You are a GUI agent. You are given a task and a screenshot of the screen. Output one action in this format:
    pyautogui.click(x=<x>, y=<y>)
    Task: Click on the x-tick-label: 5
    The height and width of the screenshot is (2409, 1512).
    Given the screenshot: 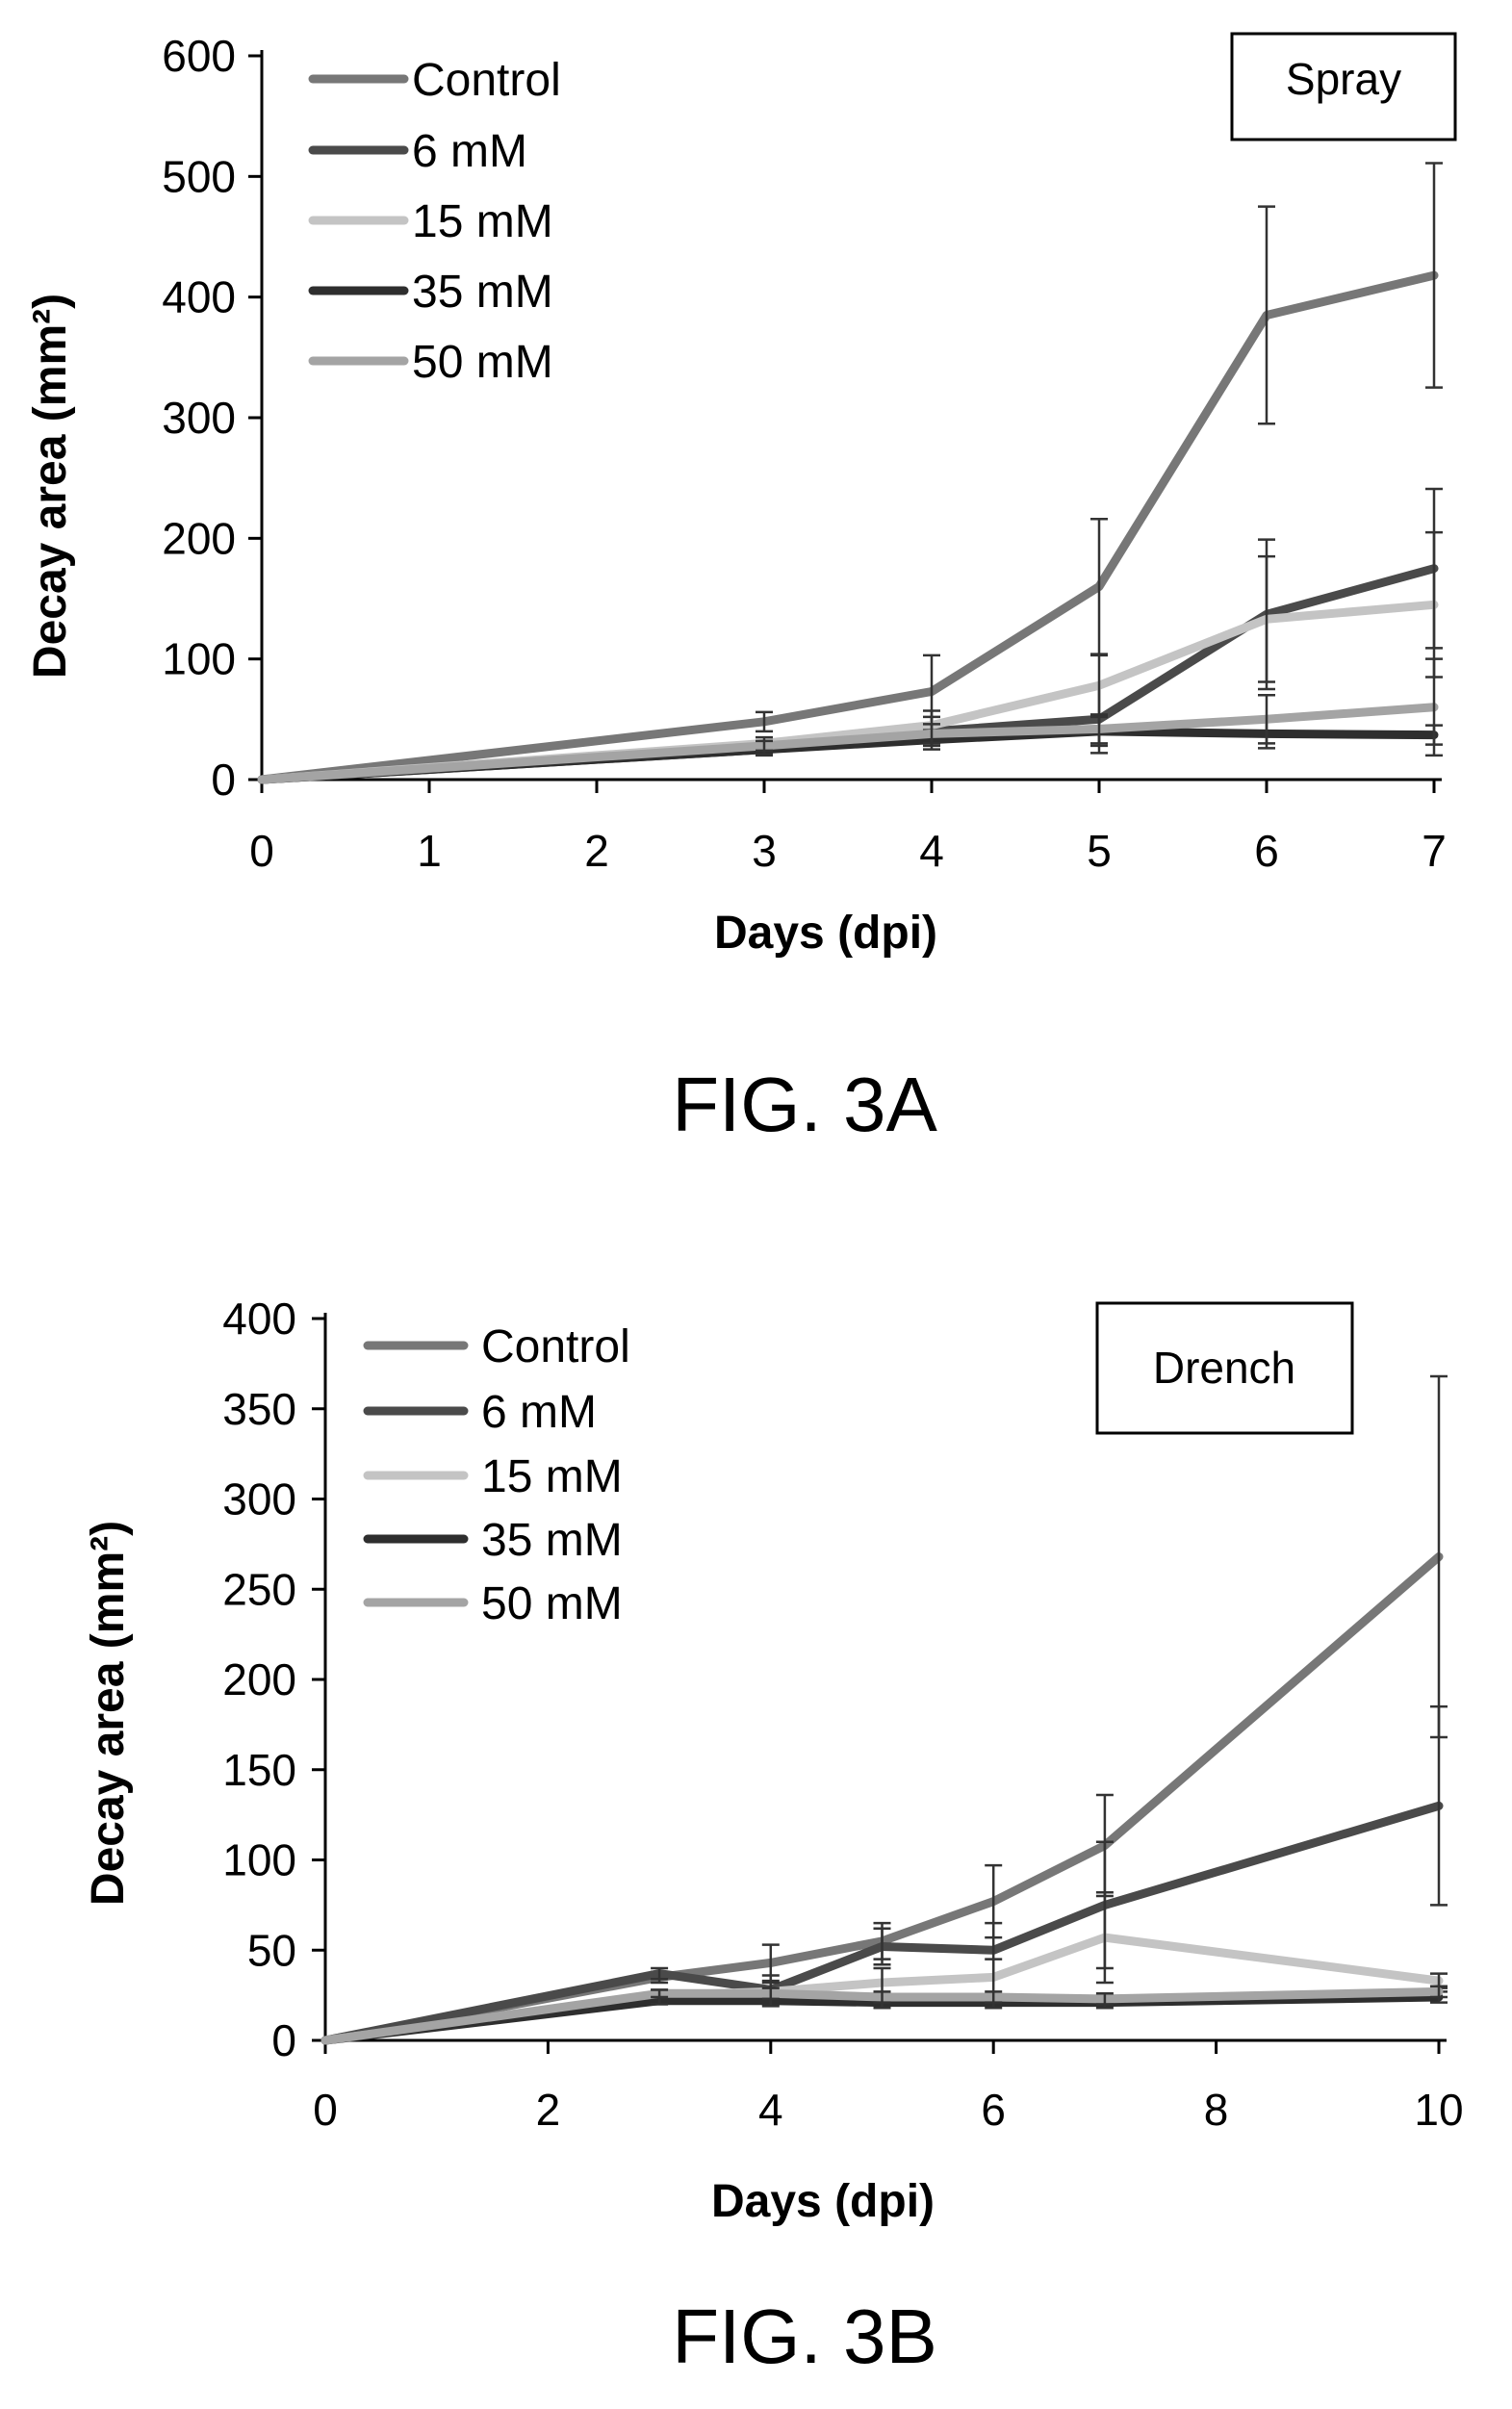 What is the action you would take?
    pyautogui.click(x=1099, y=851)
    